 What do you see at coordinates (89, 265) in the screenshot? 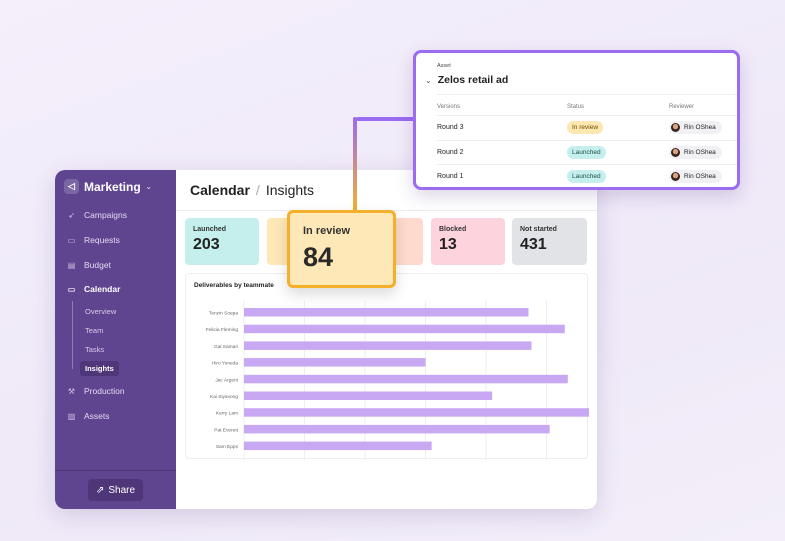
I see `sidebar-item-budget: ▤ Budget` at bounding box center [89, 265].